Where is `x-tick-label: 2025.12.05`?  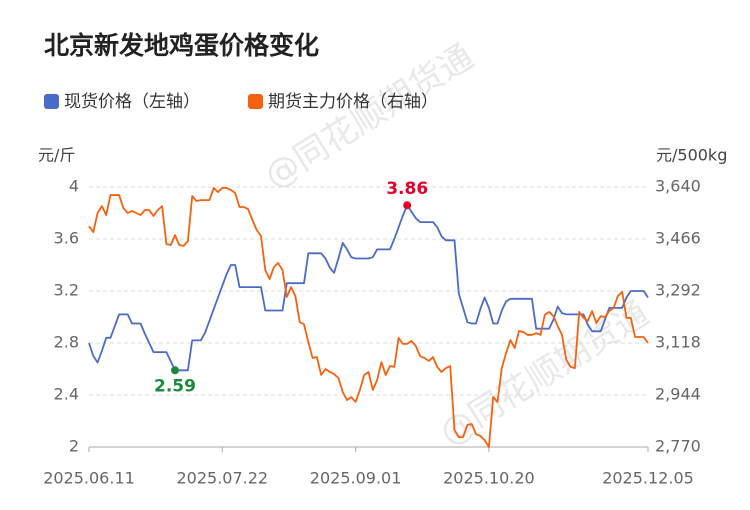
x-tick-label: 2025.12.05 is located at coordinates (648, 478).